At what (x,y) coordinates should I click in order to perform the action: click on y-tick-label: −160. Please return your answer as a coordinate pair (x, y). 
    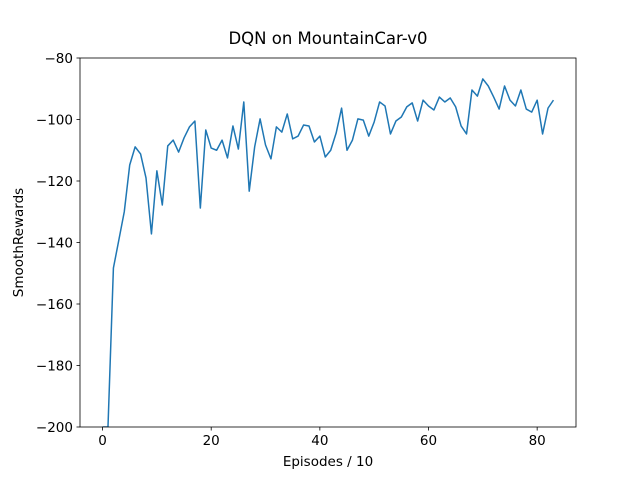
    Looking at the image, I should click on (54, 305).